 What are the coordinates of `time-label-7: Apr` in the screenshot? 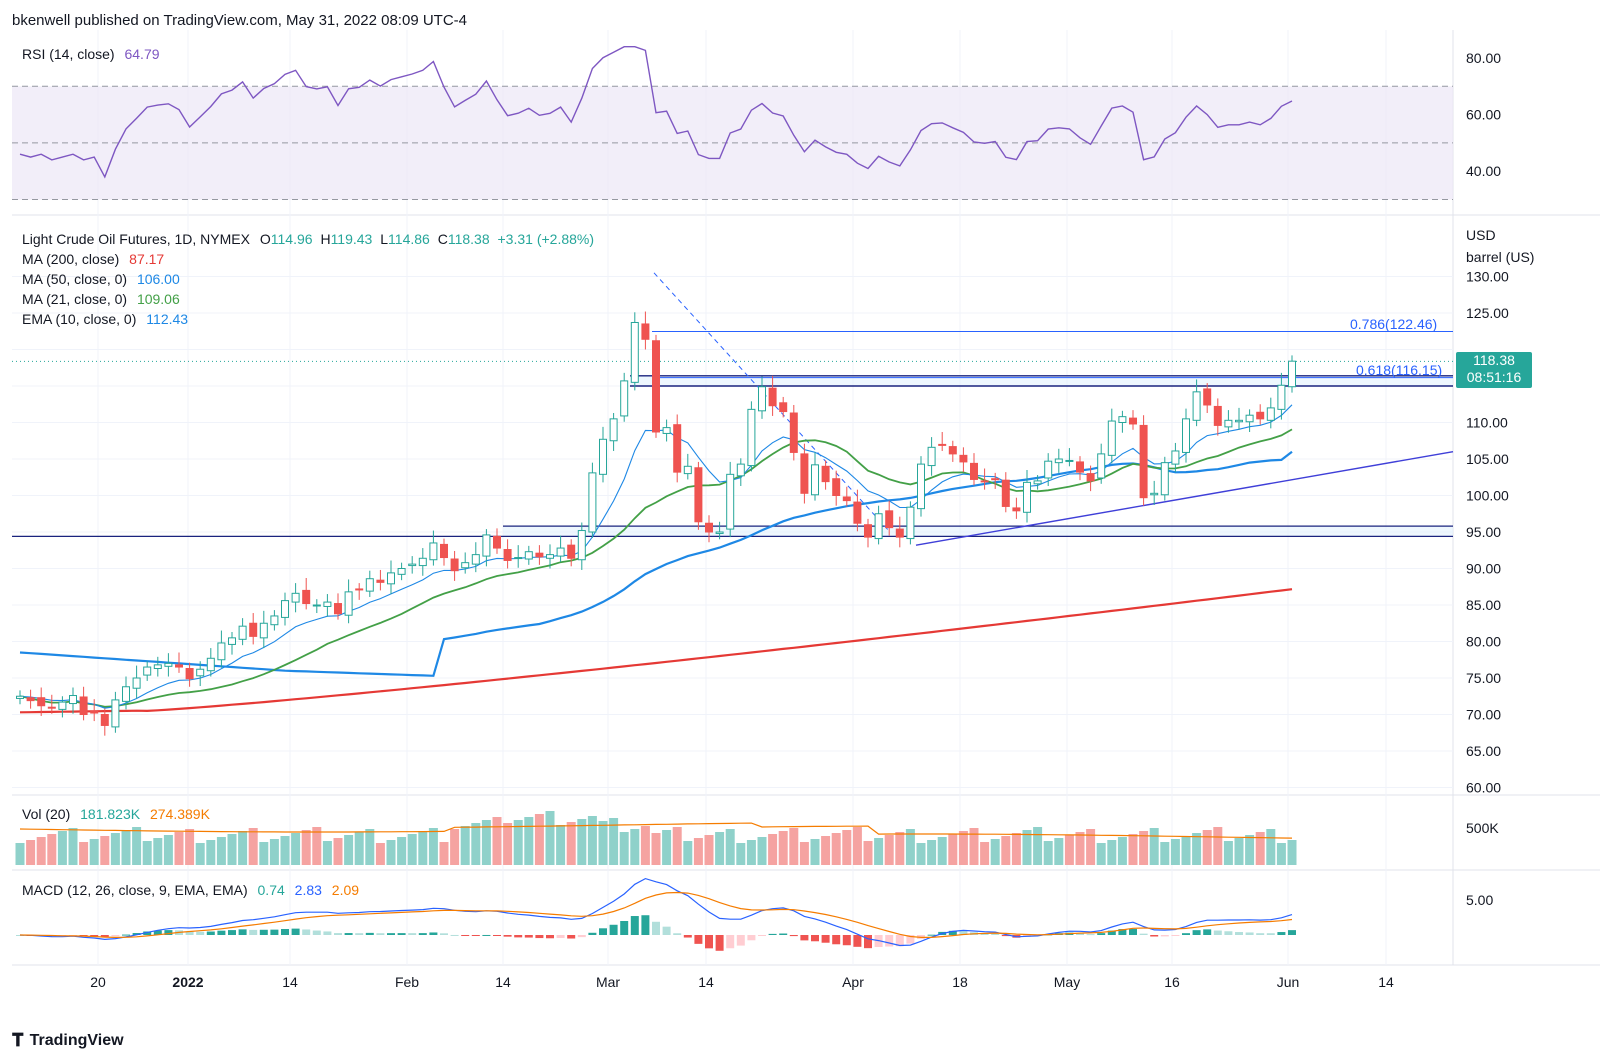 It's located at (853, 982).